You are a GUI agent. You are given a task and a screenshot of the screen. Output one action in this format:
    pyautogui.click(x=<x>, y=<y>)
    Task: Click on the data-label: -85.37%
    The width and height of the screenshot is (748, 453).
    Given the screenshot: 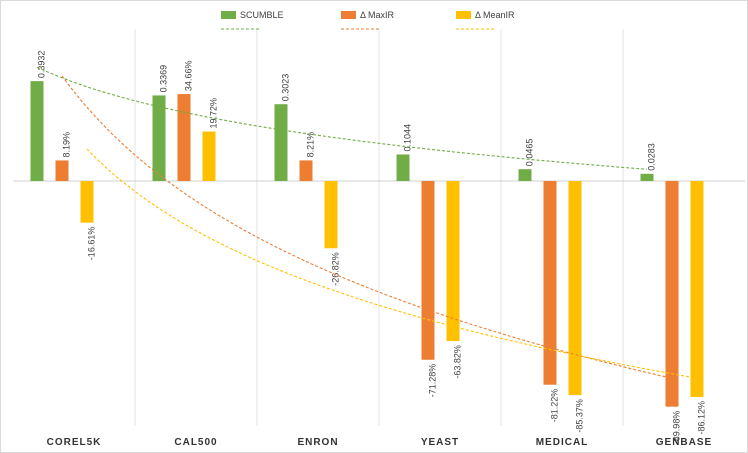 What is the action you would take?
    pyautogui.click(x=580, y=416)
    